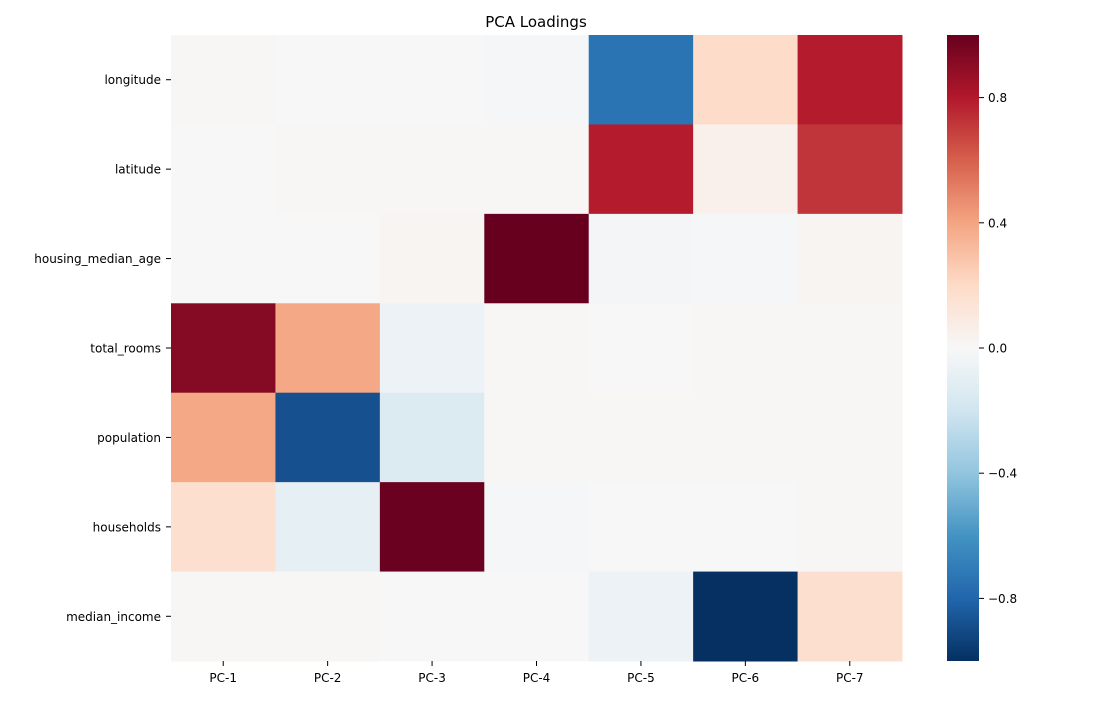 This screenshot has width=1100, height=704. I want to click on colorbar-gradient, so click(963, 348).